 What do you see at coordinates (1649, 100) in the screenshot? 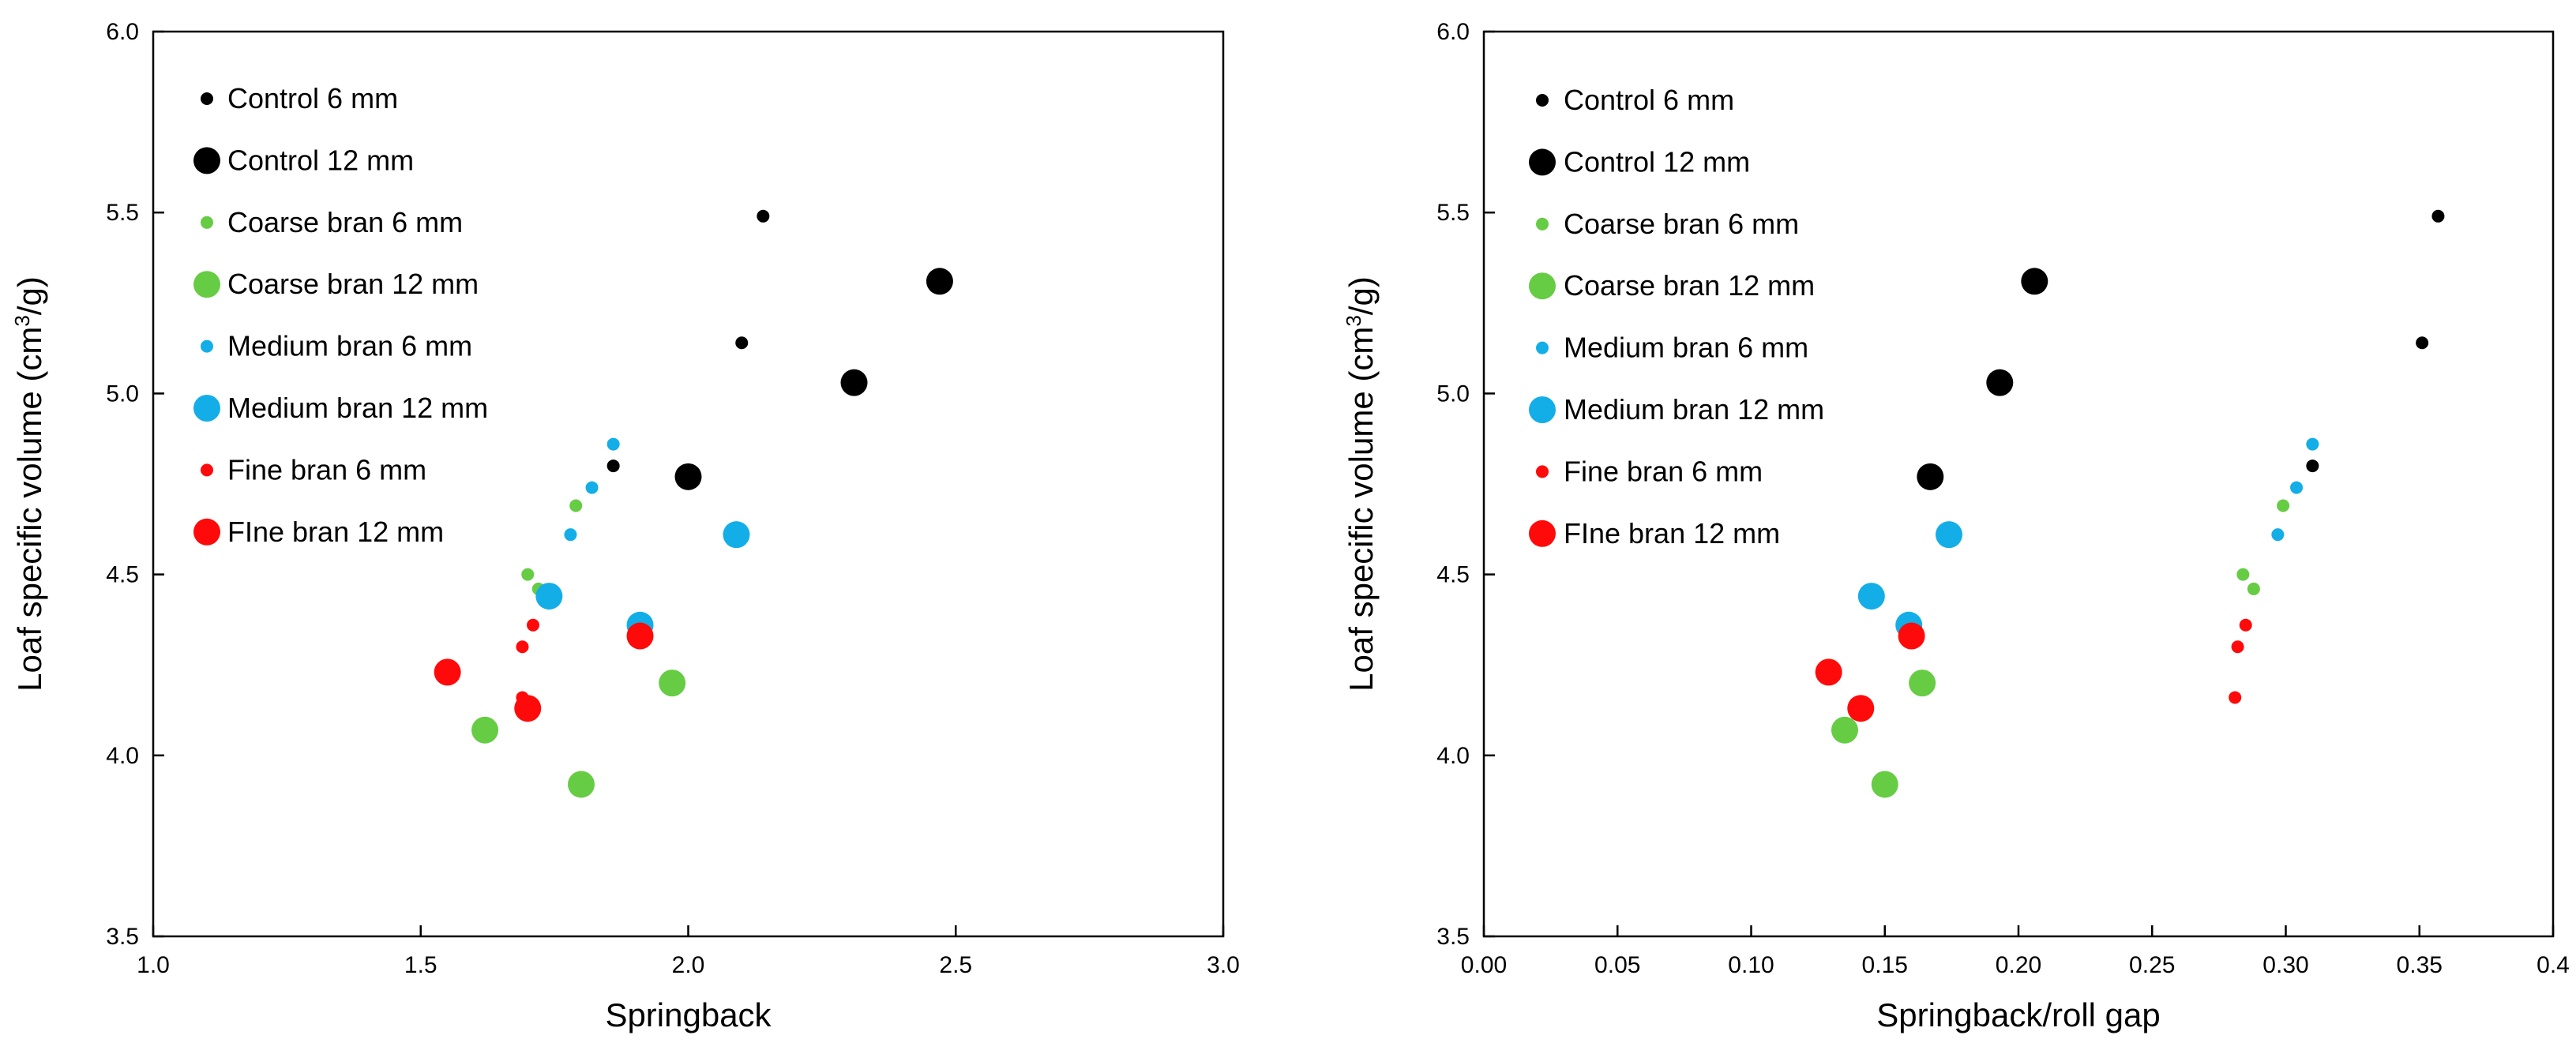
I see `legend-label: Control 6 mm` at bounding box center [1649, 100].